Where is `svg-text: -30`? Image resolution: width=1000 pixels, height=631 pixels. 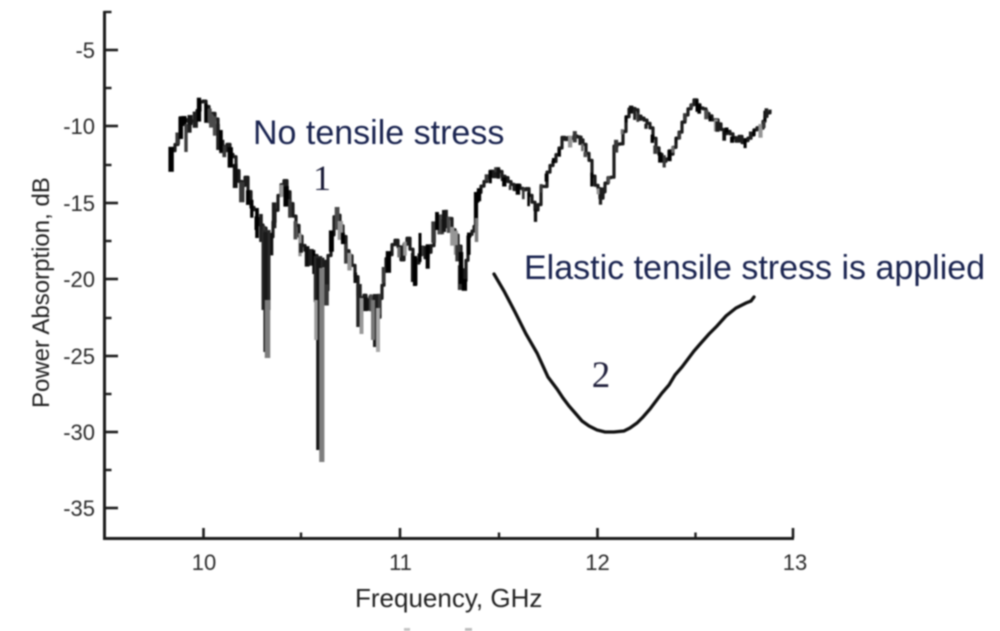
svg-text: -30 is located at coordinates (79, 432).